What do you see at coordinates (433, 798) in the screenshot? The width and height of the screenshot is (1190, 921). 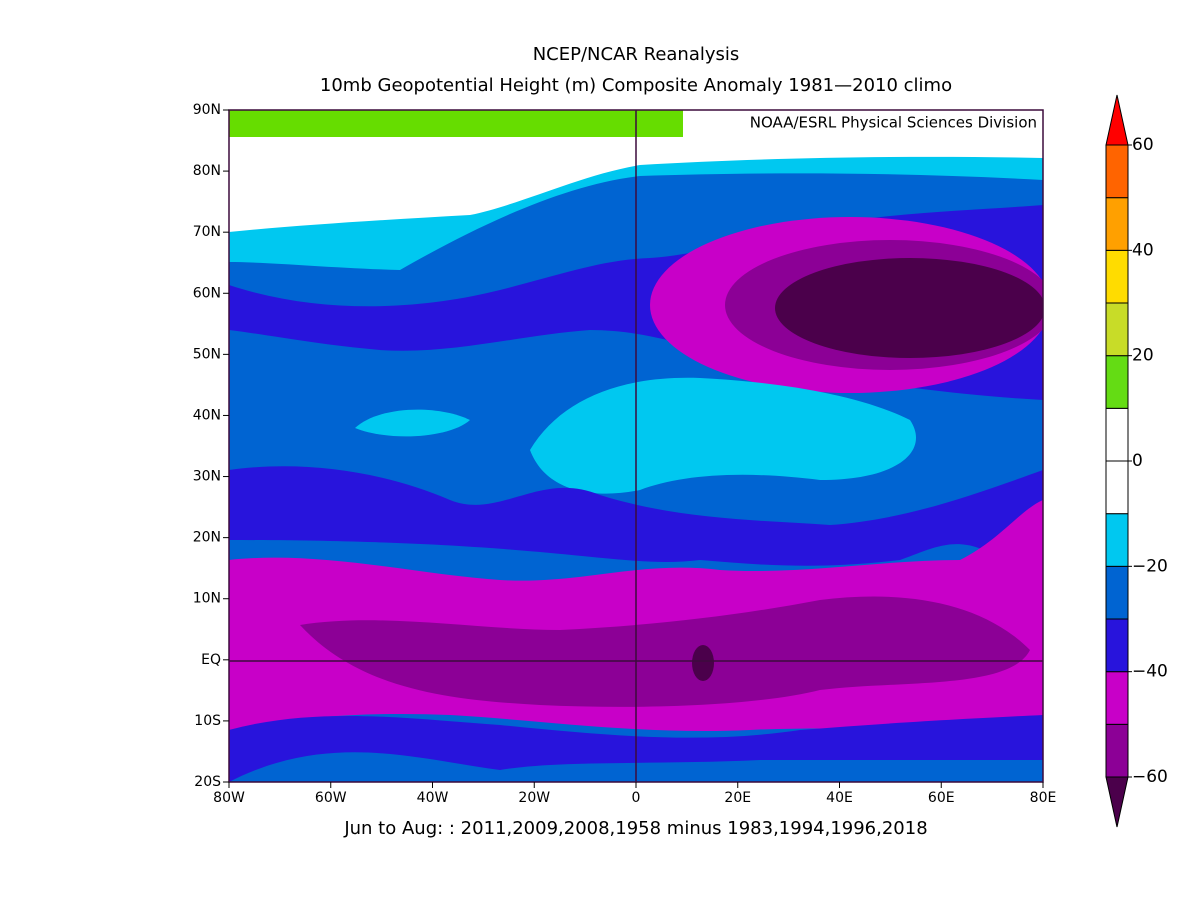 I see `x-tick-label: 40W` at bounding box center [433, 798].